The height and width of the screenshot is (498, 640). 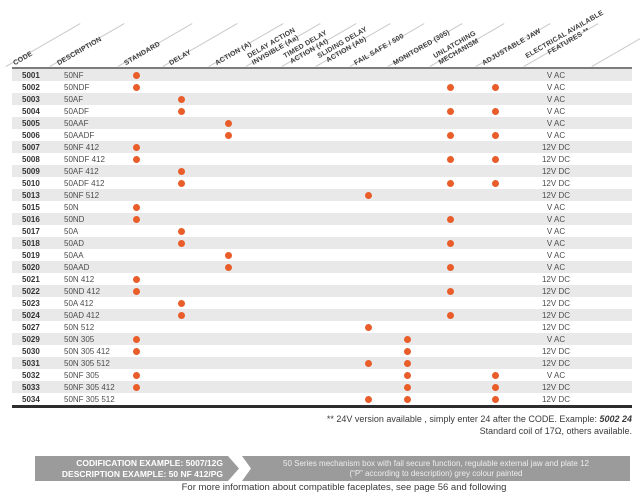 What do you see at coordinates (31, 111) in the screenshot?
I see `product-code: 5004` at bounding box center [31, 111].